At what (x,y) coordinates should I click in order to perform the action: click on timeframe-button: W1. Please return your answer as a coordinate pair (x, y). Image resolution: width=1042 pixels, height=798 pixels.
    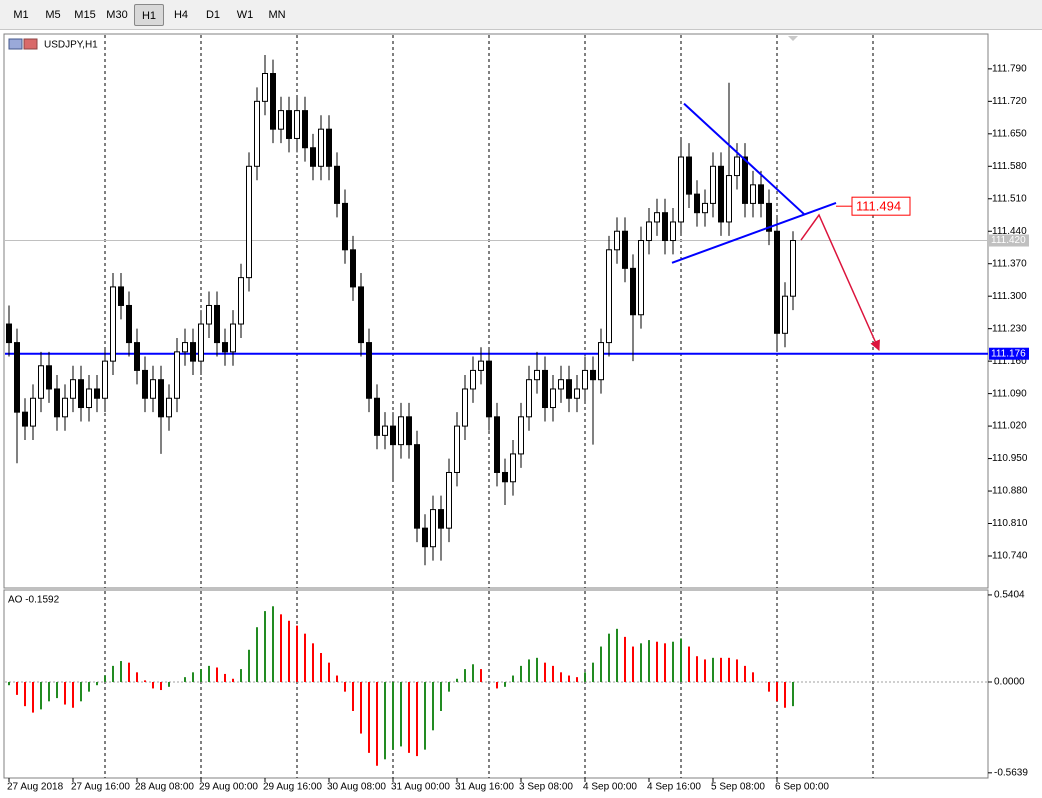
    Looking at the image, I should click on (245, 14).